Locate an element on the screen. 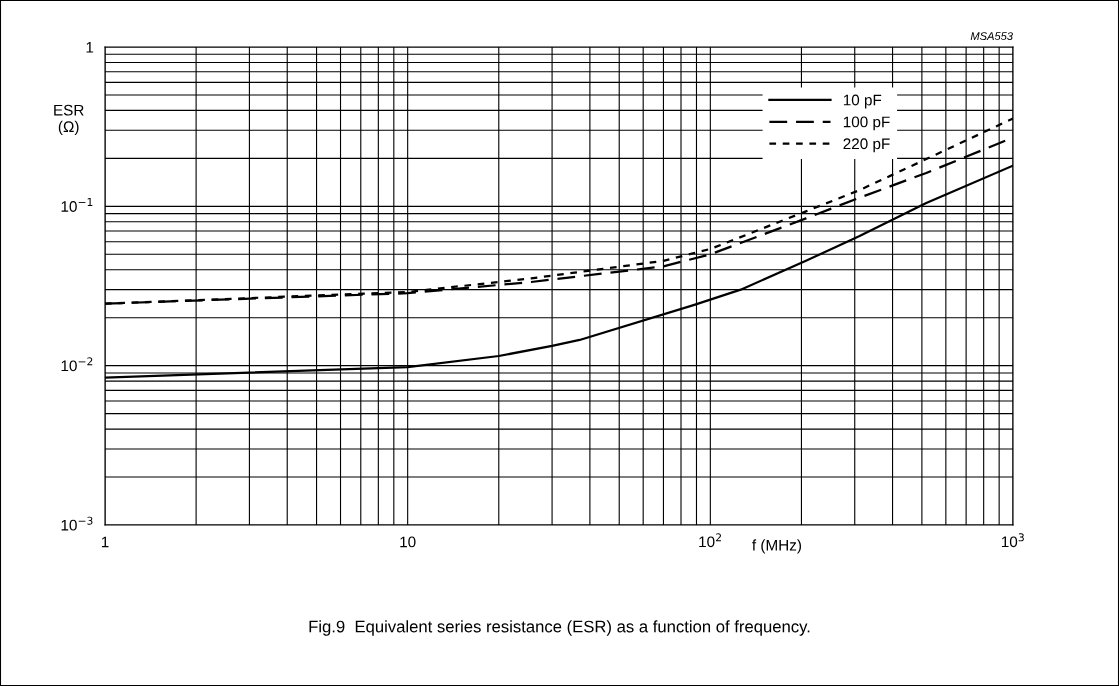 The image size is (1119, 686). text: MSA553 is located at coordinates (991, 36).